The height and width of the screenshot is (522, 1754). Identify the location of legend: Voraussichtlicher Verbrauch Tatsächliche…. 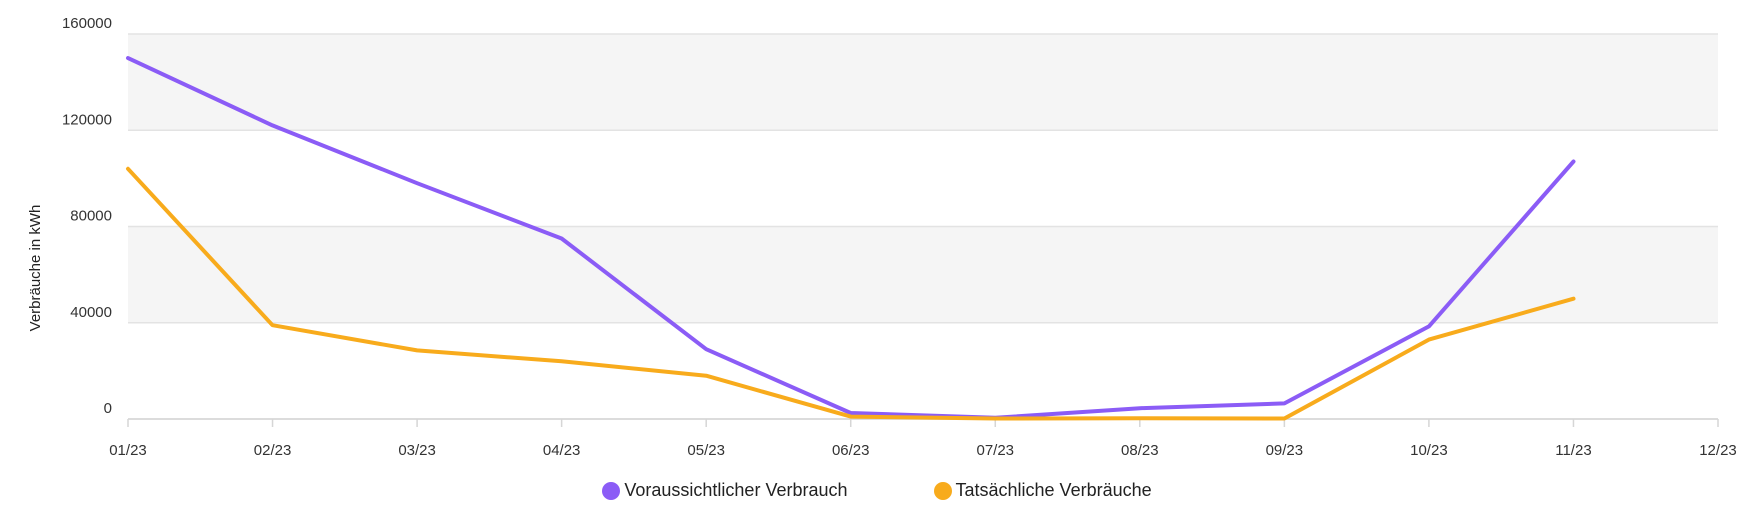
(877, 490).